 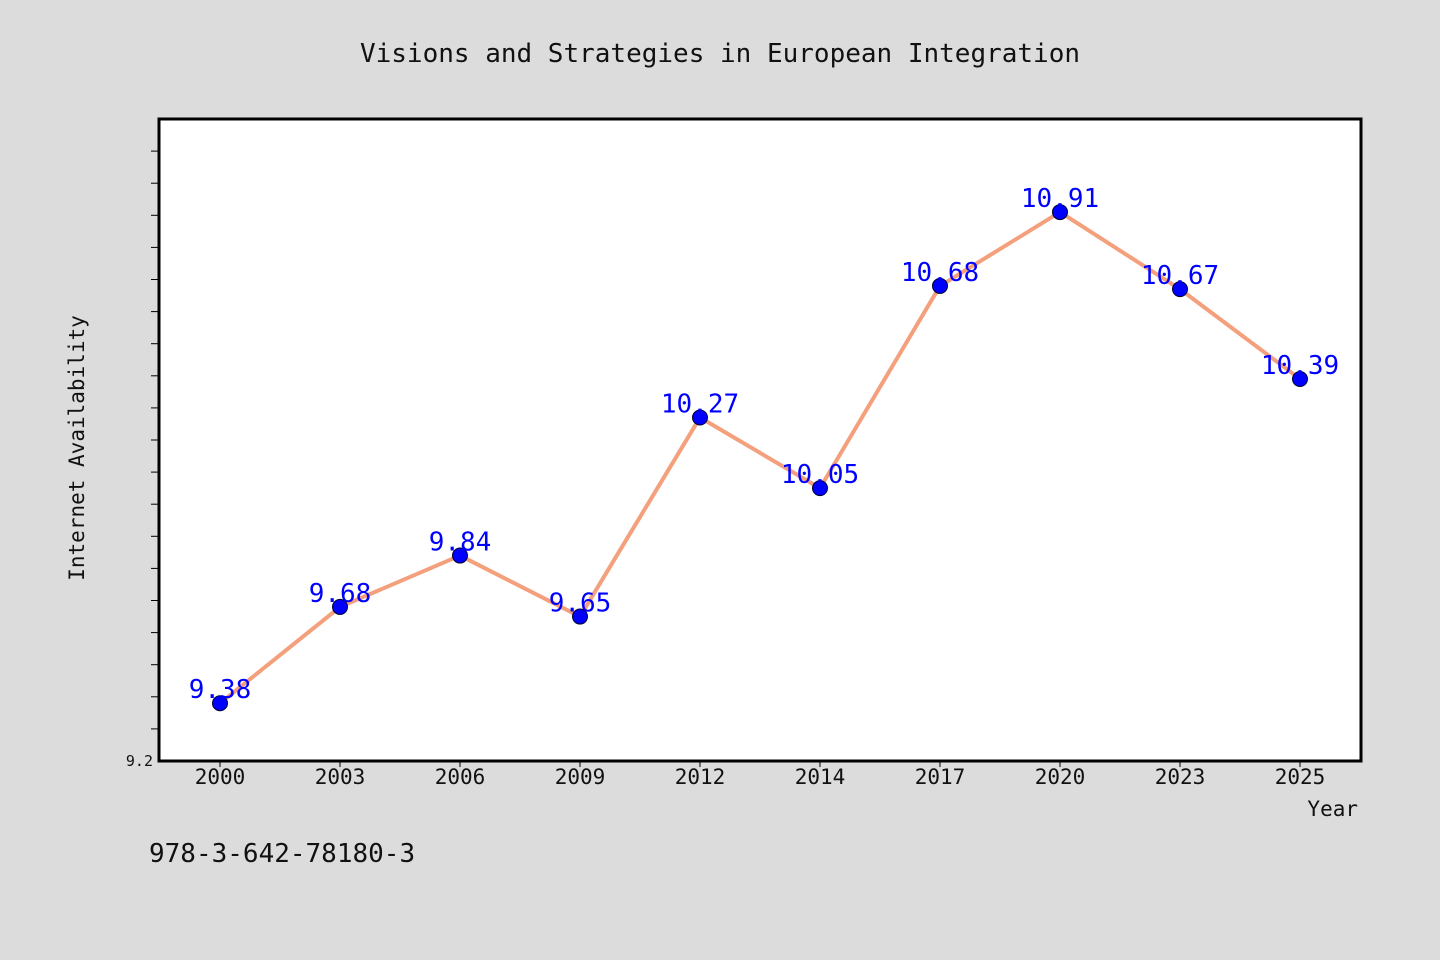 I want to click on x-tick-label: 2025, so click(x=1300, y=777).